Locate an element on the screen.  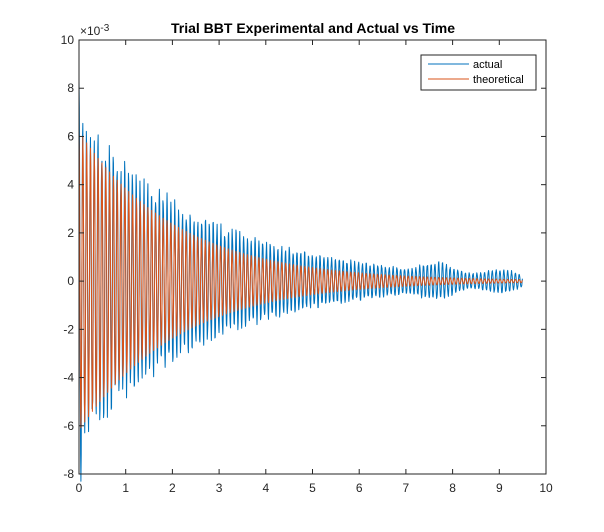
legend-label-actual: actual is located at coordinates (487, 65).